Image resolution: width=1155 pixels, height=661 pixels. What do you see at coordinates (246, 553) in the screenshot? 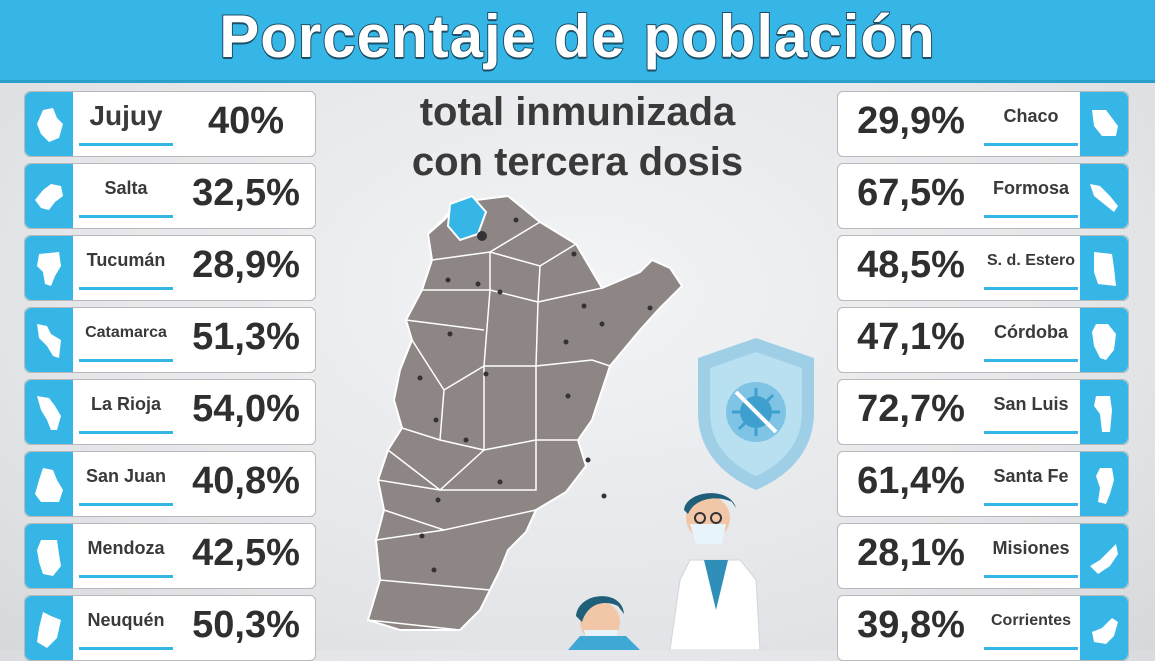
I see `province-percentage: 42,5%` at bounding box center [246, 553].